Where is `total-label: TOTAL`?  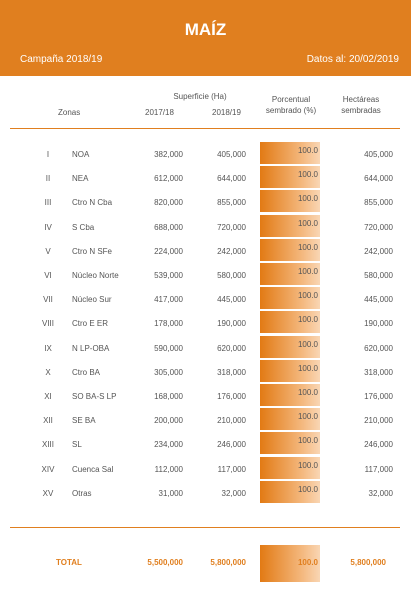
total-label: TOTAL is located at coordinates (69, 562).